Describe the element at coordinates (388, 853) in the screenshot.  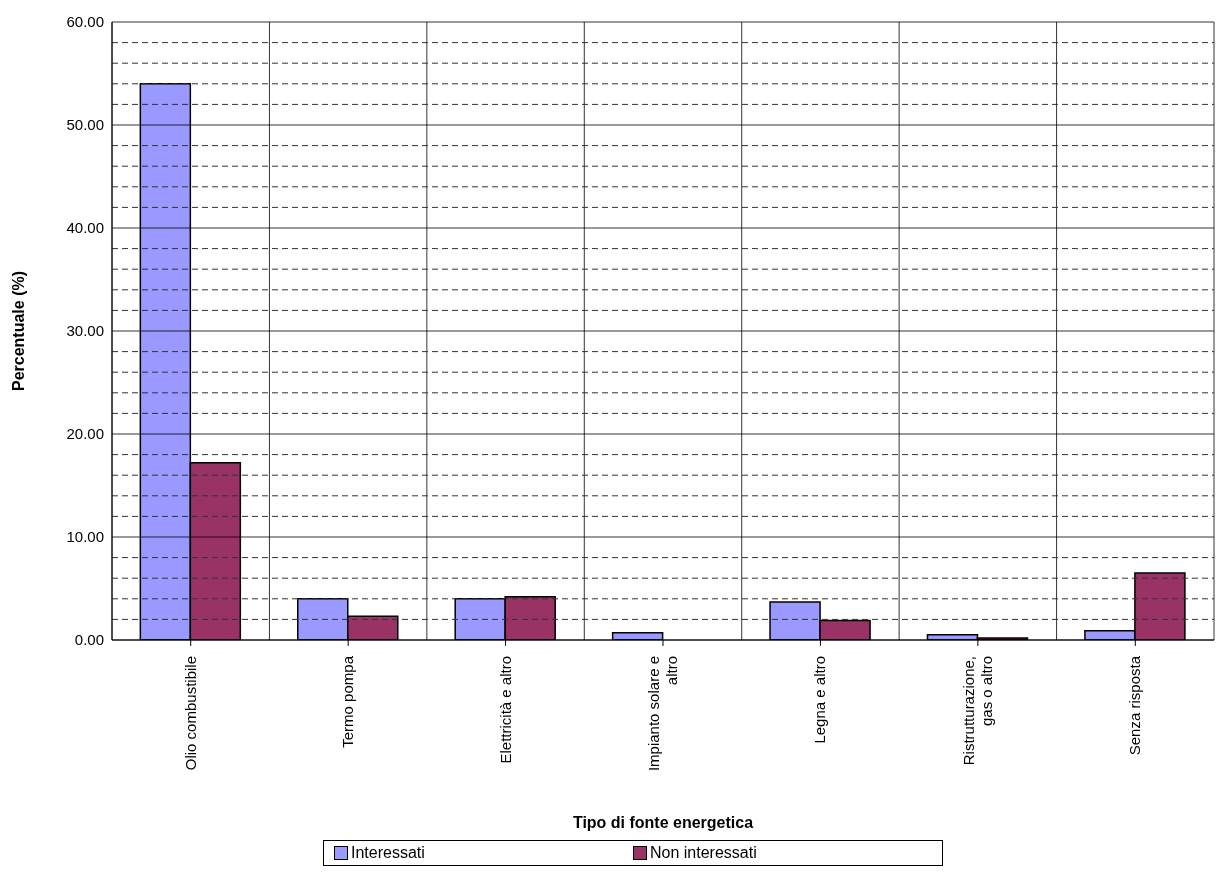
I see `legend-label: Interessati` at that location.